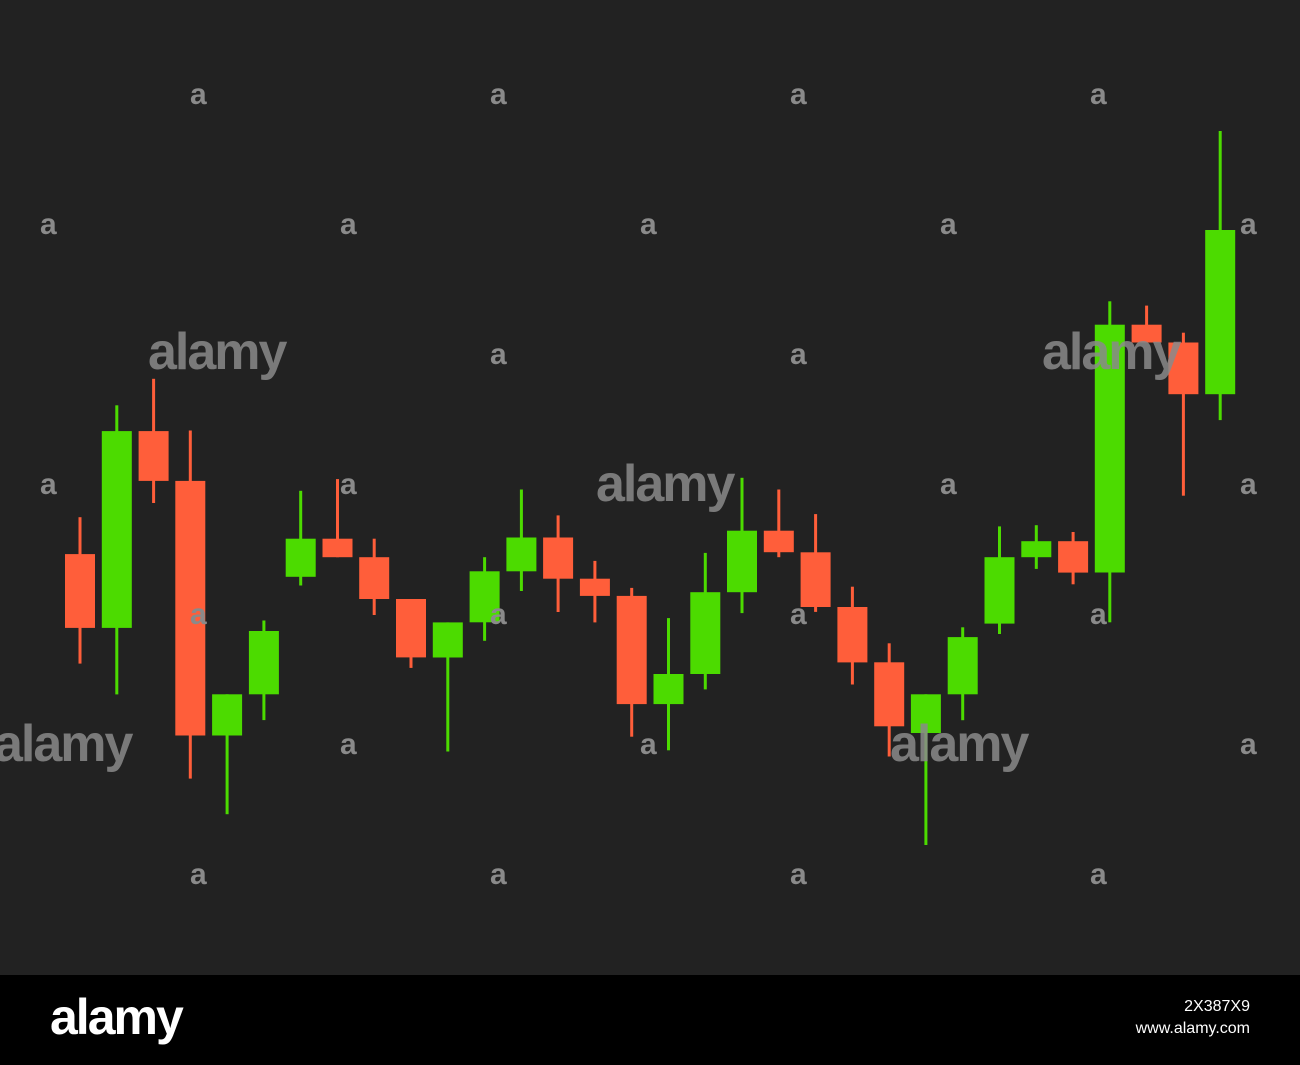  I want to click on footer-site: www.alamy.com, so click(1192, 1028).